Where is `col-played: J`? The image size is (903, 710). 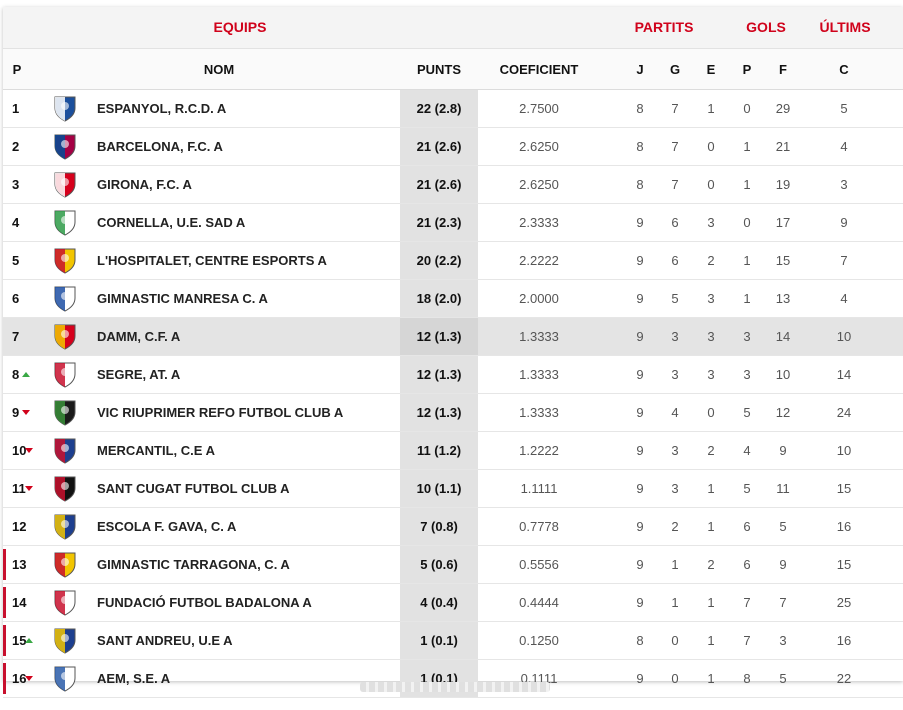
col-played: J is located at coordinates (640, 69).